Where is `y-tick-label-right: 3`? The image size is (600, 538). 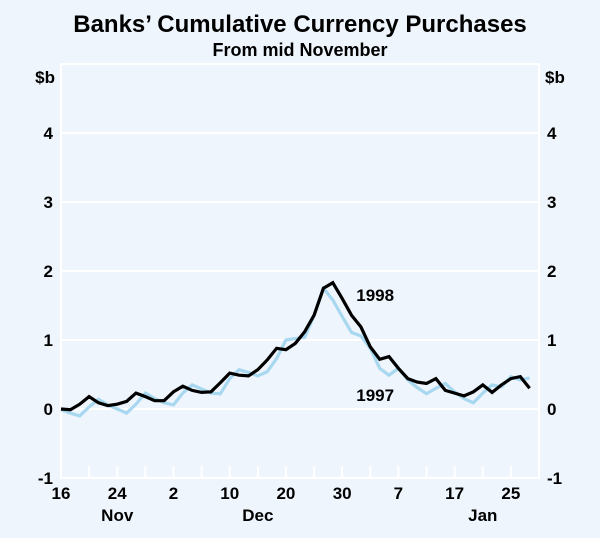
y-tick-label-right: 3 is located at coordinates (551, 202).